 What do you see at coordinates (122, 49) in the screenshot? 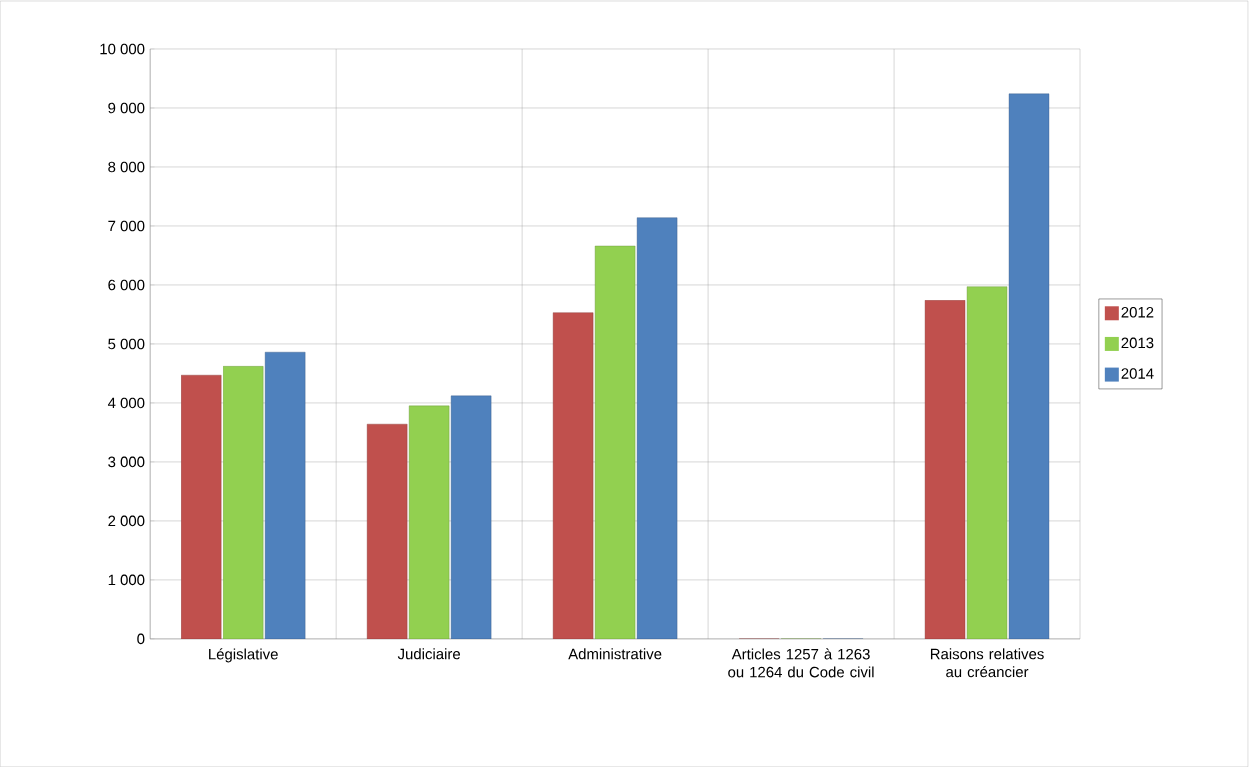
I see `y-tick-label: 10 000` at bounding box center [122, 49].